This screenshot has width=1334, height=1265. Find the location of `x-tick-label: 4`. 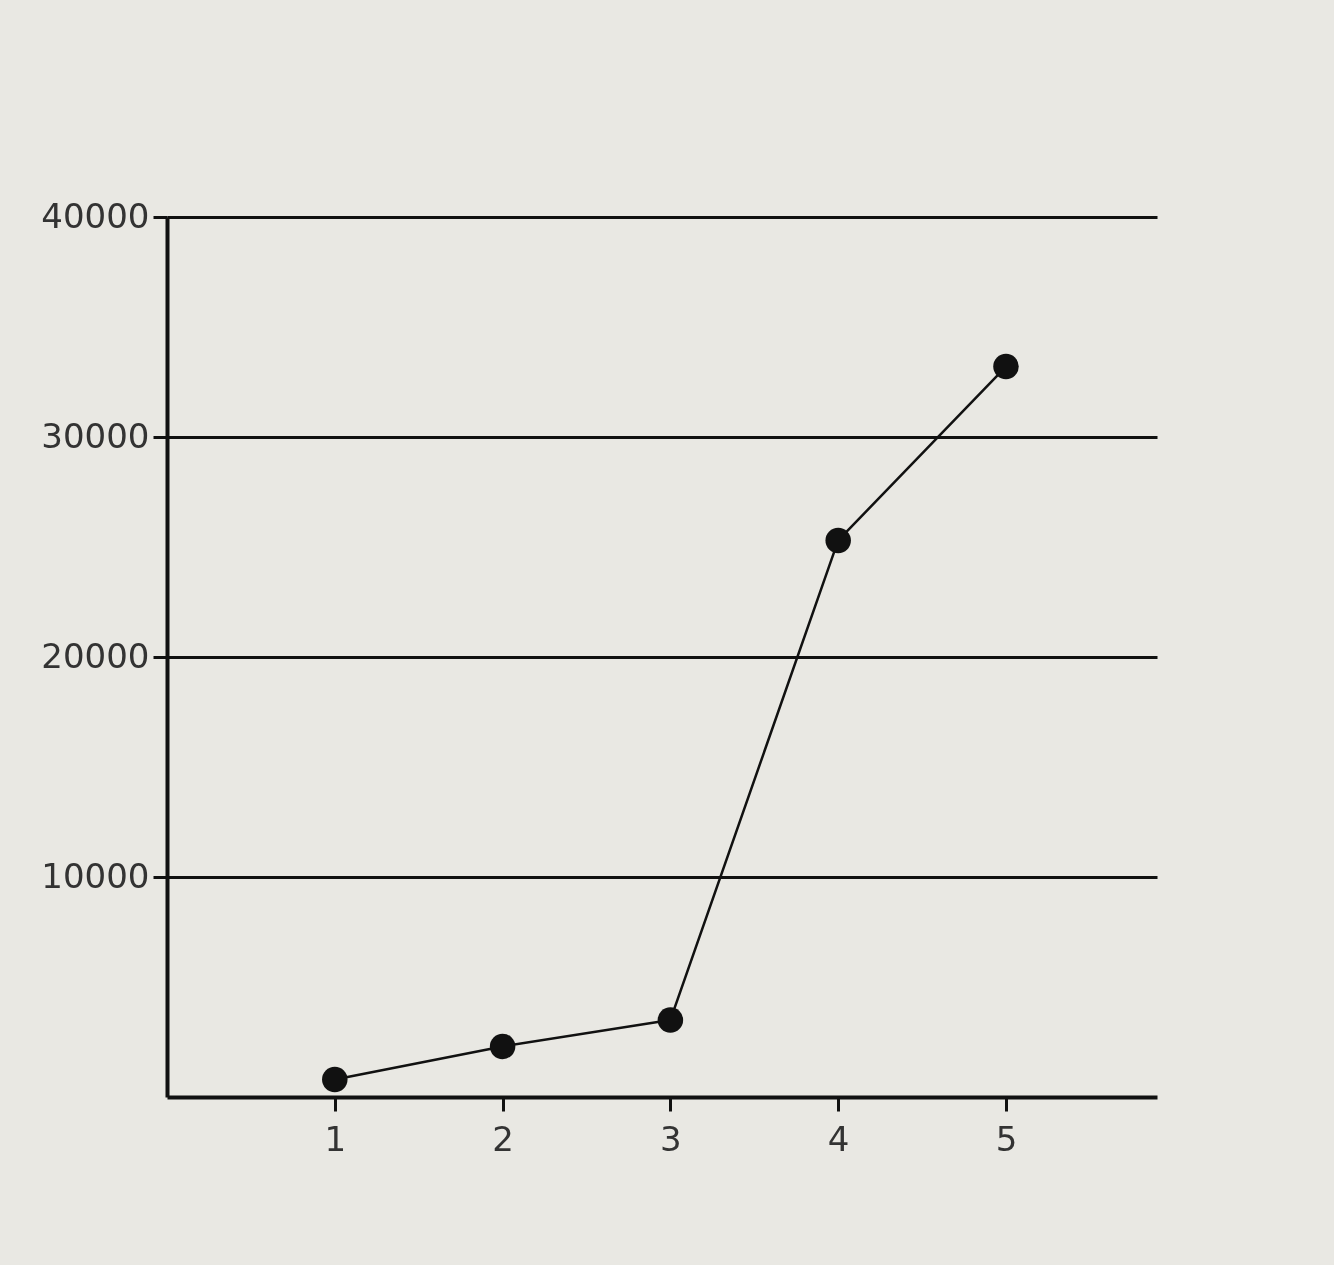

x-tick-label: 4 is located at coordinates (838, 1138).